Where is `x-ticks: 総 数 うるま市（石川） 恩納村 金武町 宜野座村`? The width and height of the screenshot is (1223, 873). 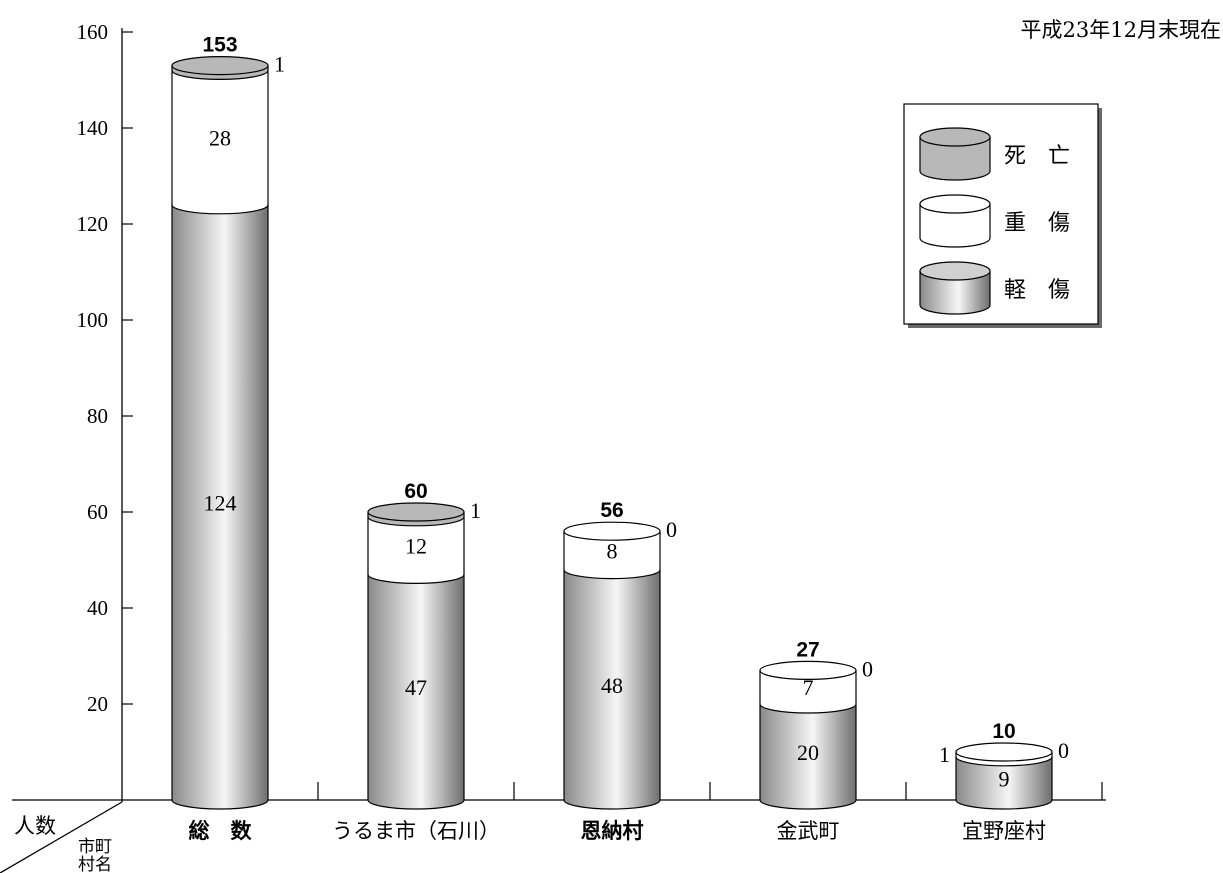 x-ticks: 総 数 うるま市（石川） 恩納村 金武町 宜野座村 is located at coordinates (646, 812).